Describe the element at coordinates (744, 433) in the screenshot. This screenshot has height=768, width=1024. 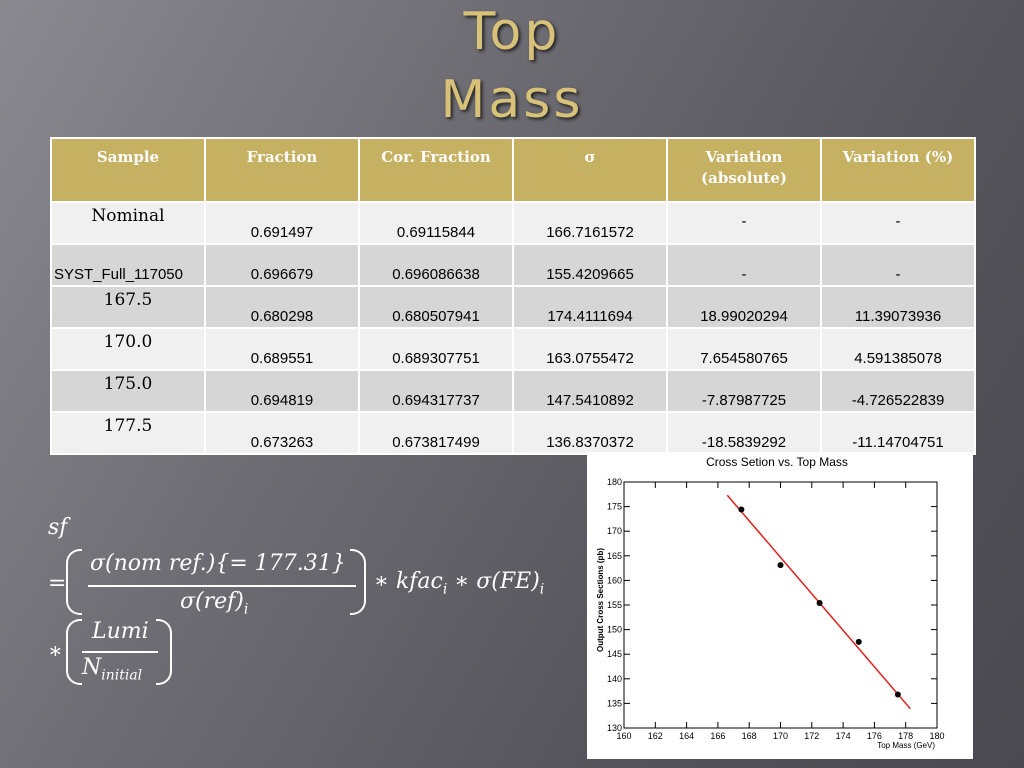
I see `cell-var-abs: -18.5839292` at that location.